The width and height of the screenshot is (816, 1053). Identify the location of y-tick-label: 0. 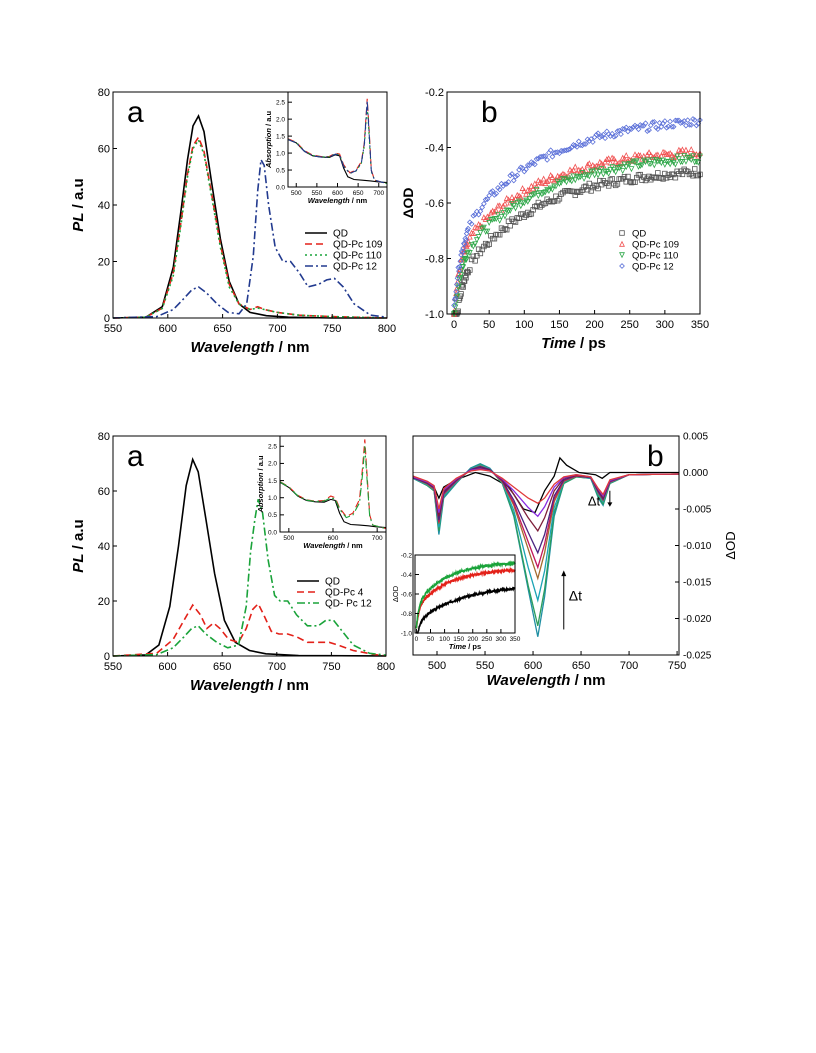
(107, 319).